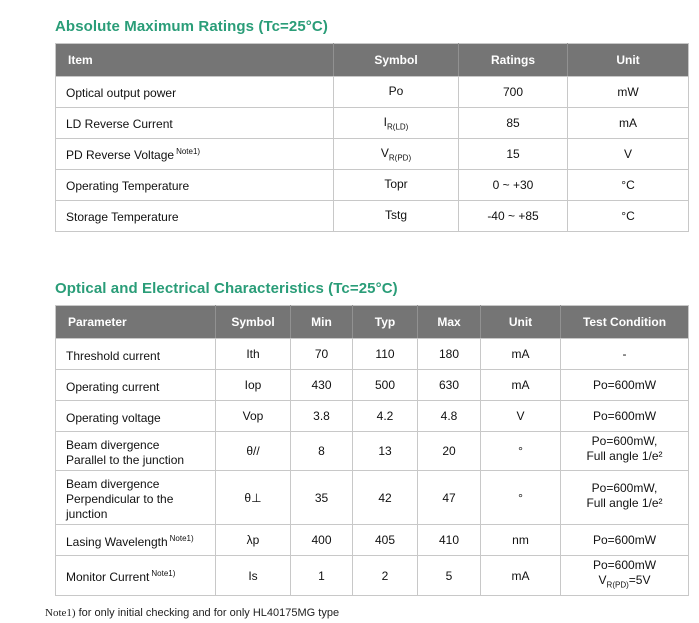 The height and width of the screenshot is (623, 699). I want to click on footnote-label: Note1), so click(60, 612).